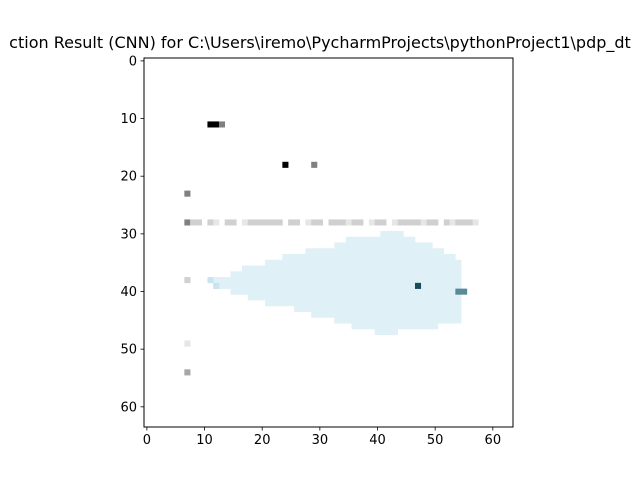 The width and height of the screenshot is (640, 480). What do you see at coordinates (128, 119) in the screenshot?
I see `y-tick-label: 10` at bounding box center [128, 119].